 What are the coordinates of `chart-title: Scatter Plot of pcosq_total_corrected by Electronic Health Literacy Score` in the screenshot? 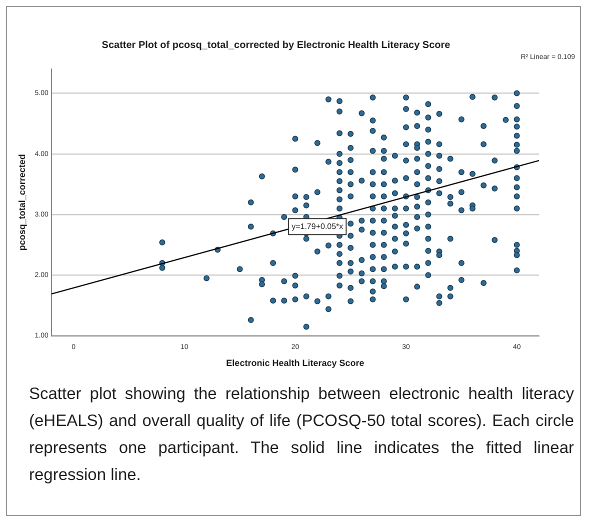 It's located at (276, 45).